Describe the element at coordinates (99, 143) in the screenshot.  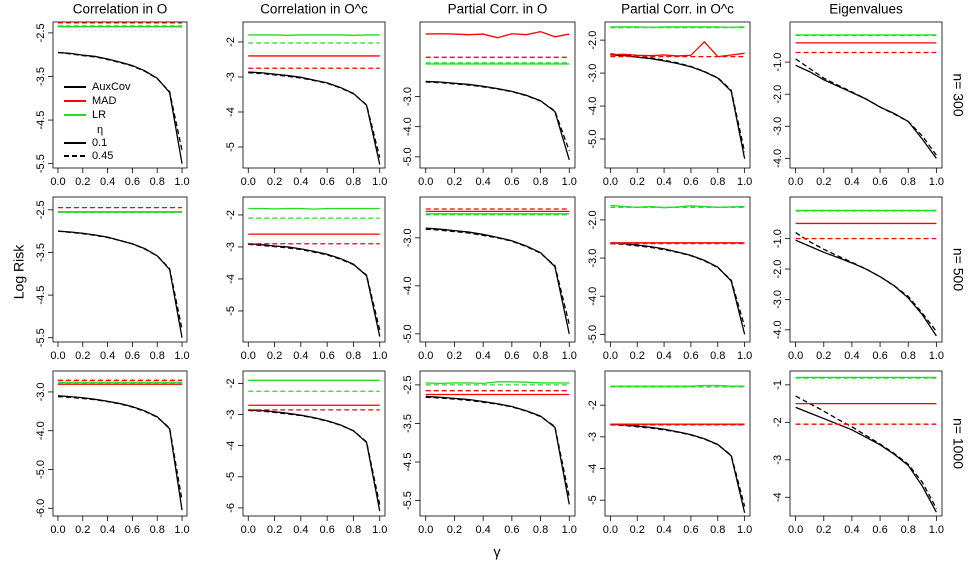
I see `legend-label: 0.1` at that location.